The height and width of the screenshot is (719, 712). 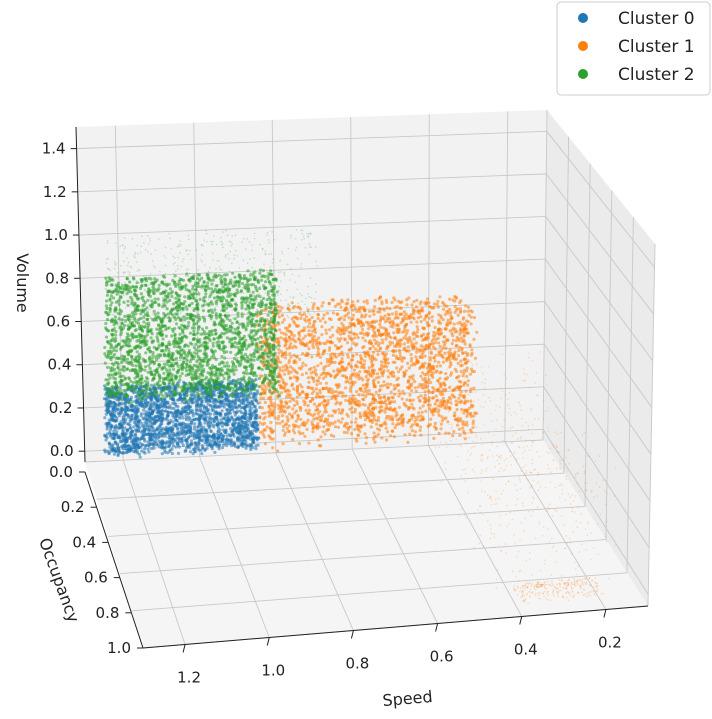 What do you see at coordinates (599, 289) in the screenshot?
I see `grid-line-side-volume` at bounding box center [599, 289].